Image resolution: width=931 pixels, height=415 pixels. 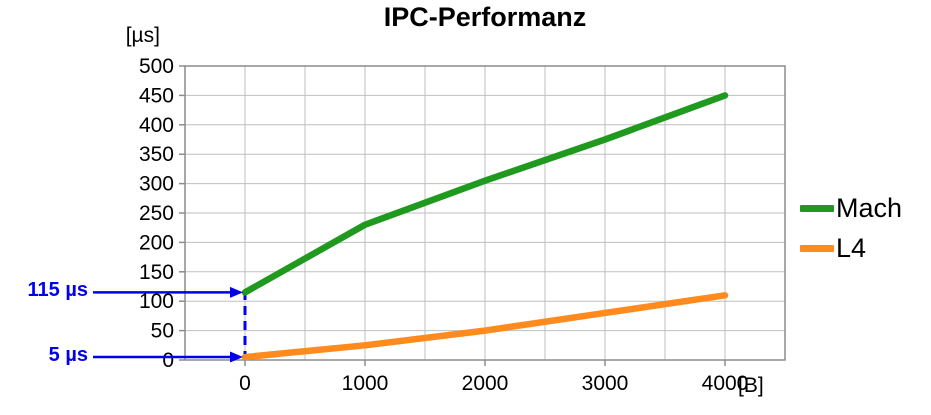 What do you see at coordinates (156, 66) in the screenshot?
I see `y-tick-label: 500` at bounding box center [156, 66].